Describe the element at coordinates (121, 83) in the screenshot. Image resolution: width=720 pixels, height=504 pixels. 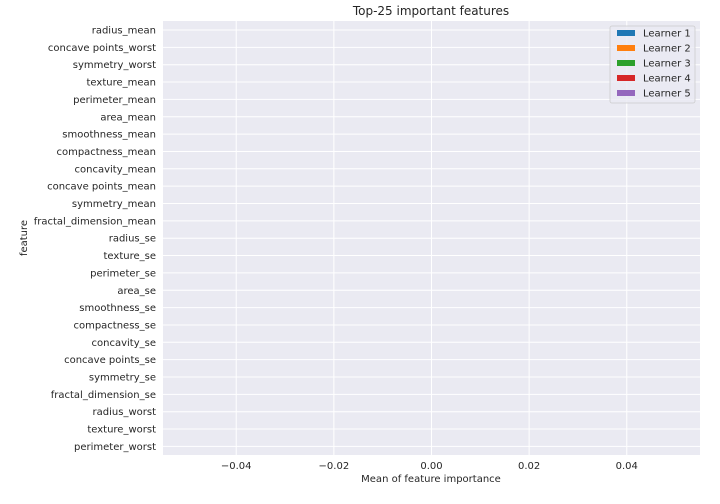
I see `y-tick-label: texture_mean` at that location.